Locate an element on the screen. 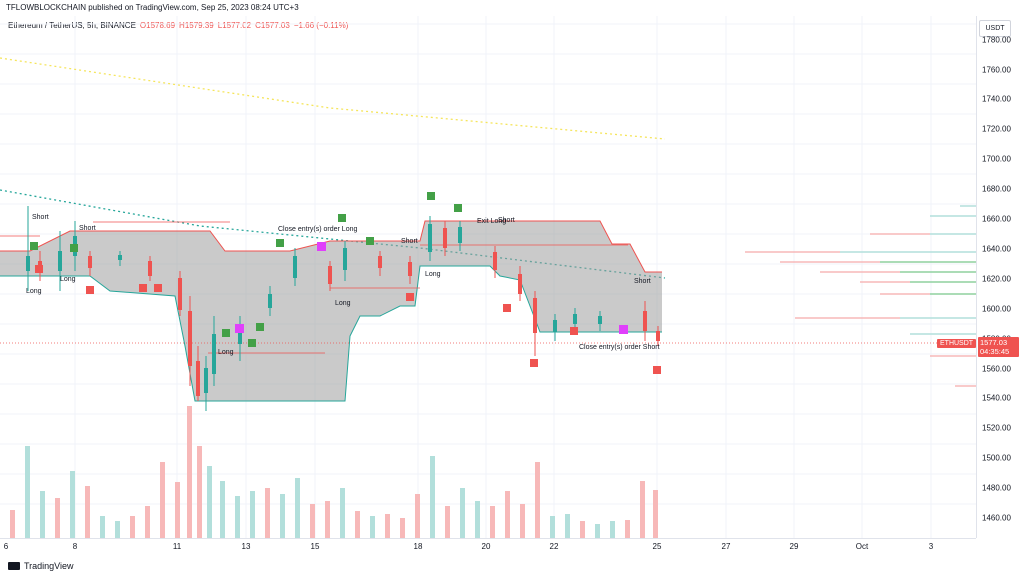 This screenshot has height=576, width=1024. xtick: 18 is located at coordinates (418, 546).